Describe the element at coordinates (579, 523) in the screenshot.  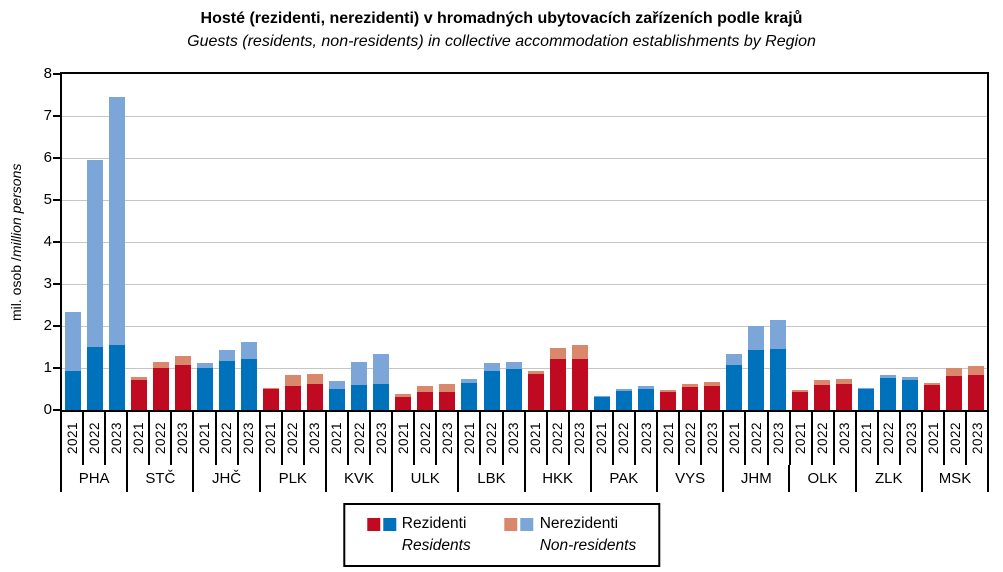
I see `legend-label-non-residents-czech: Nerezidenti` at that location.